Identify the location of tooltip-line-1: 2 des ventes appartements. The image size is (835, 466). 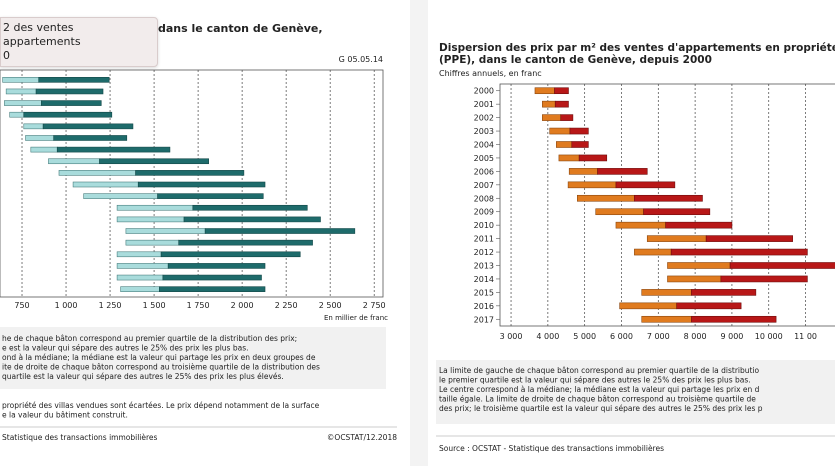
(42, 34).